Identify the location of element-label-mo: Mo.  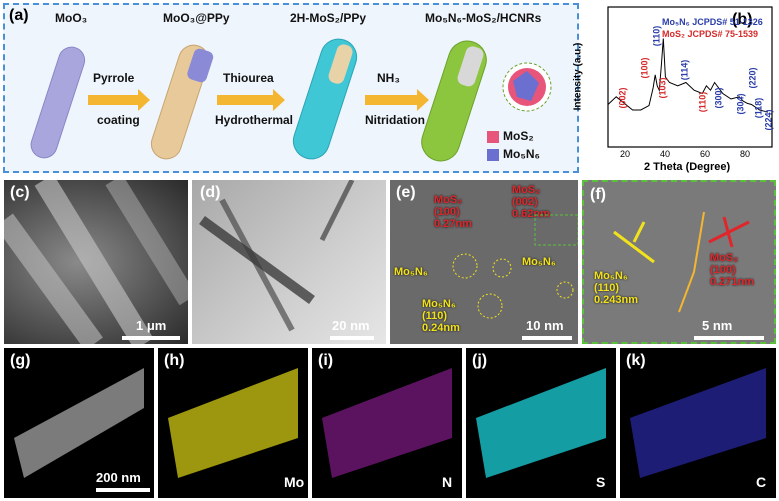
(294, 482).